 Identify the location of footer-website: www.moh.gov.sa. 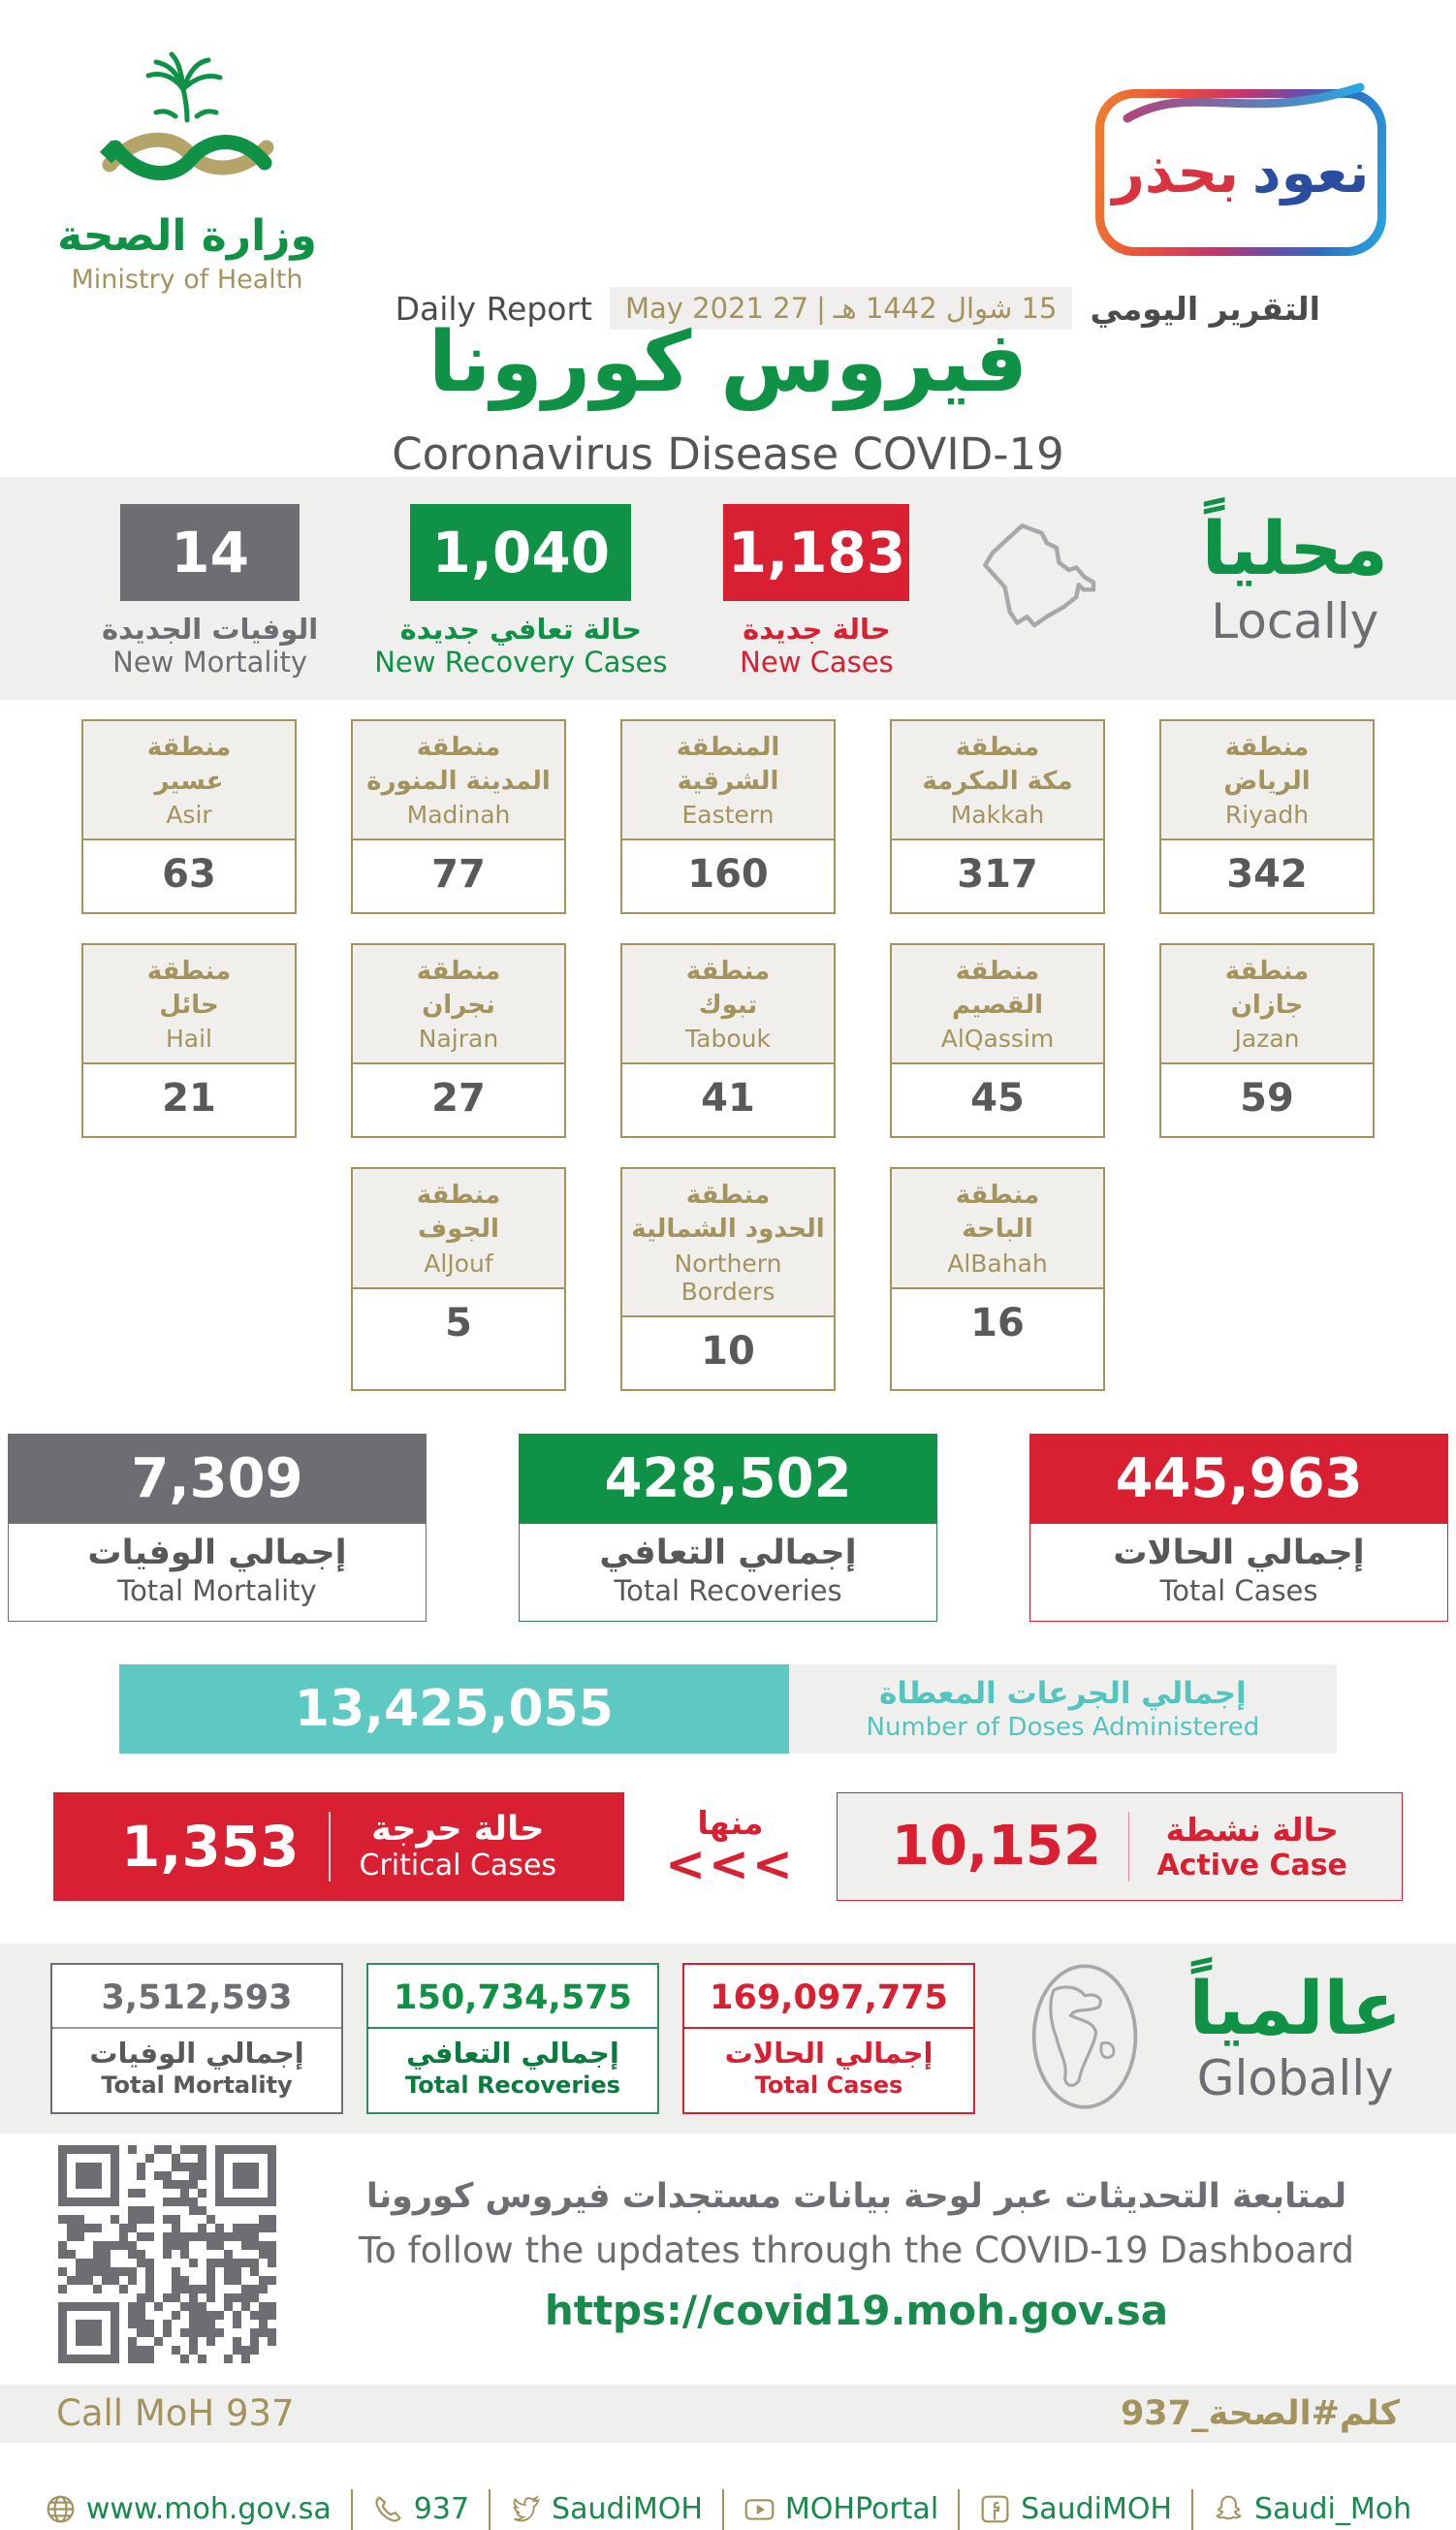
(189, 2509).